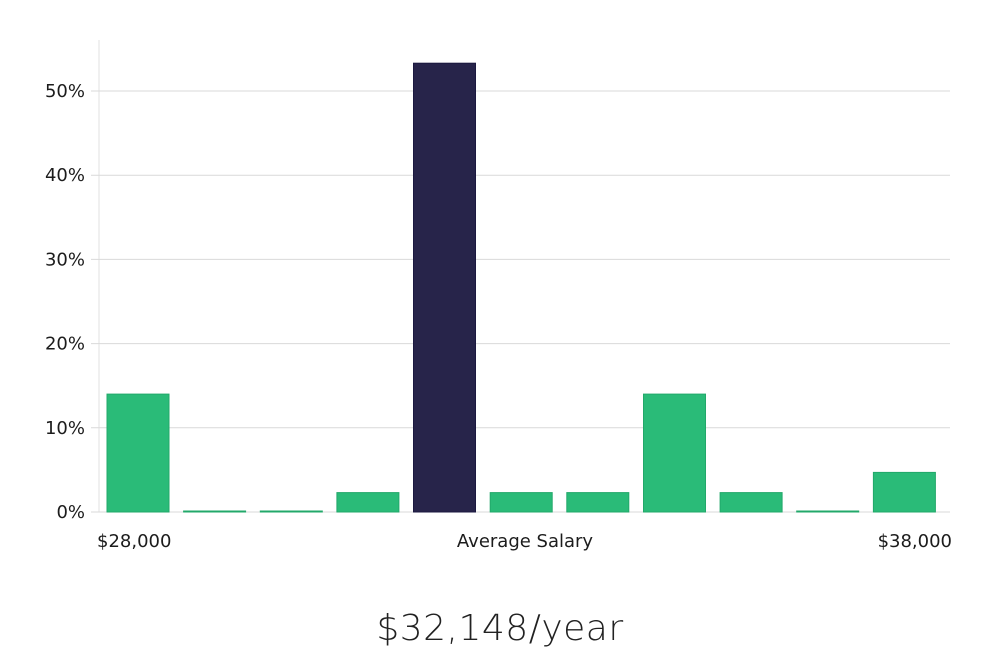 This screenshot has height=660, width=1000. I want to click on y-tick-label: 10%, so click(65, 428).